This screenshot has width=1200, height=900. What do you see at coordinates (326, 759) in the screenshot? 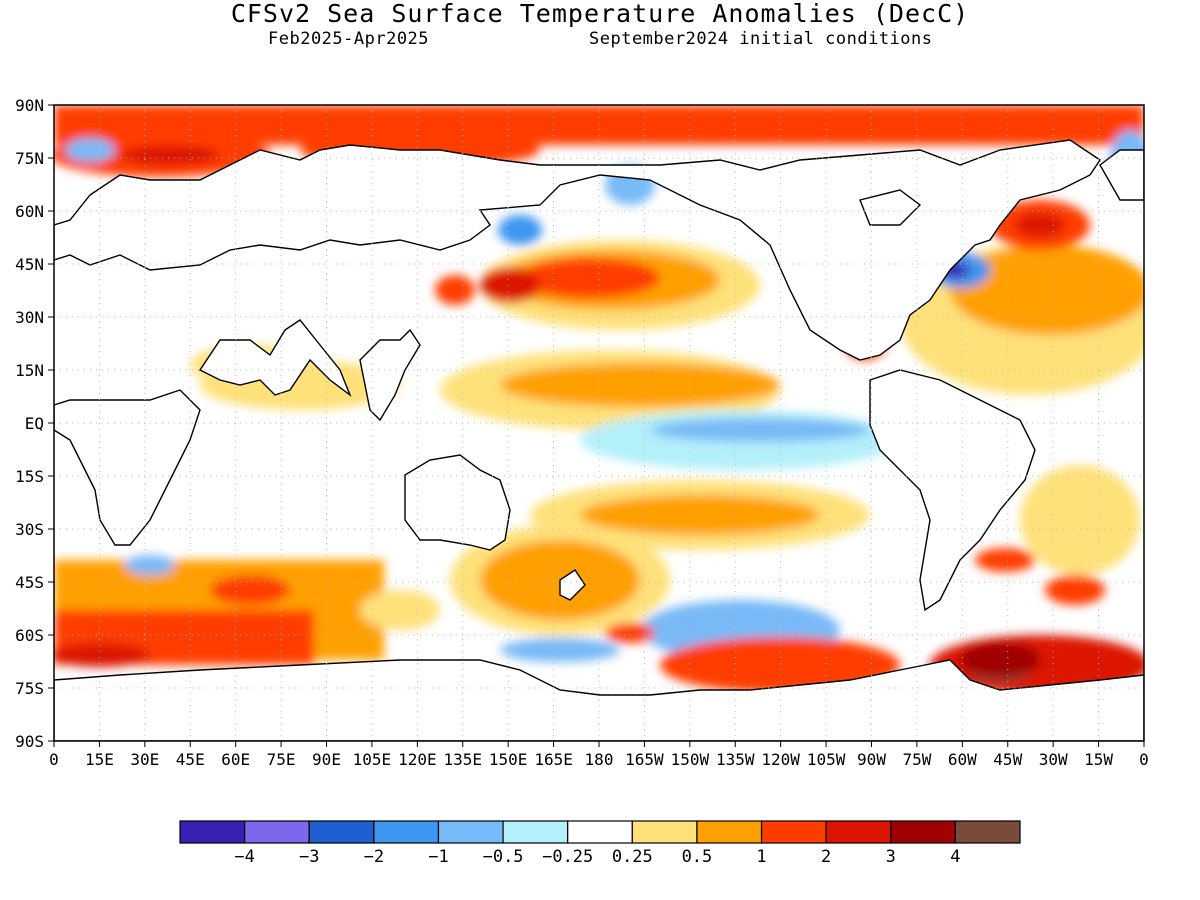
I see `lon-tick-label: 90E` at bounding box center [326, 759].